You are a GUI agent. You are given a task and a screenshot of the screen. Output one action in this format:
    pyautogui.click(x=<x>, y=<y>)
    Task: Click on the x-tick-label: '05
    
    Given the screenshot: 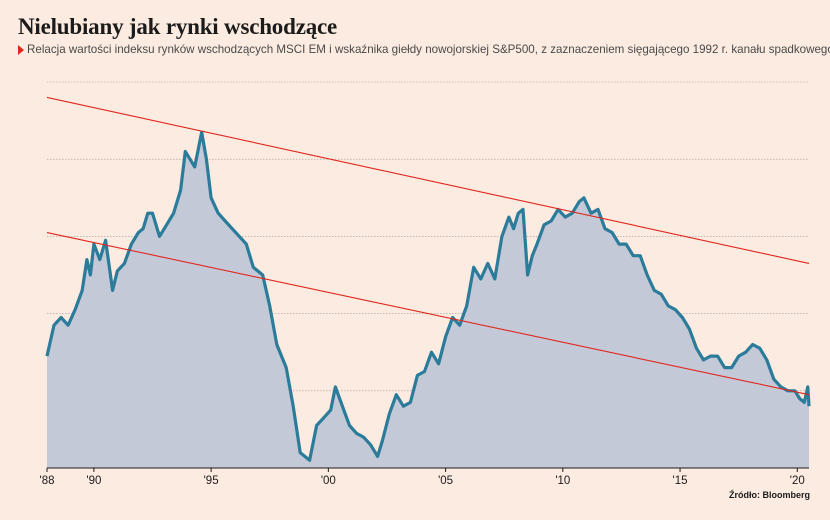 What is the action you would take?
    pyautogui.click(x=445, y=481)
    